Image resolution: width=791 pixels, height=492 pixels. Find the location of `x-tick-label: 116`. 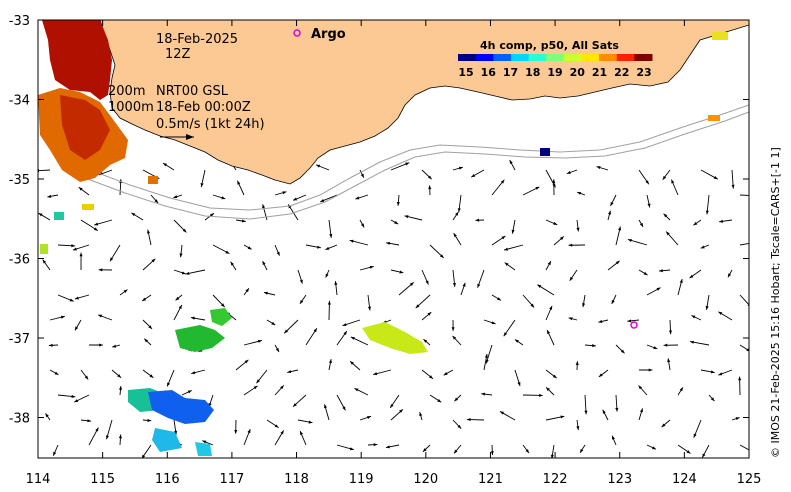

x-tick-label: 116 is located at coordinates (167, 479).